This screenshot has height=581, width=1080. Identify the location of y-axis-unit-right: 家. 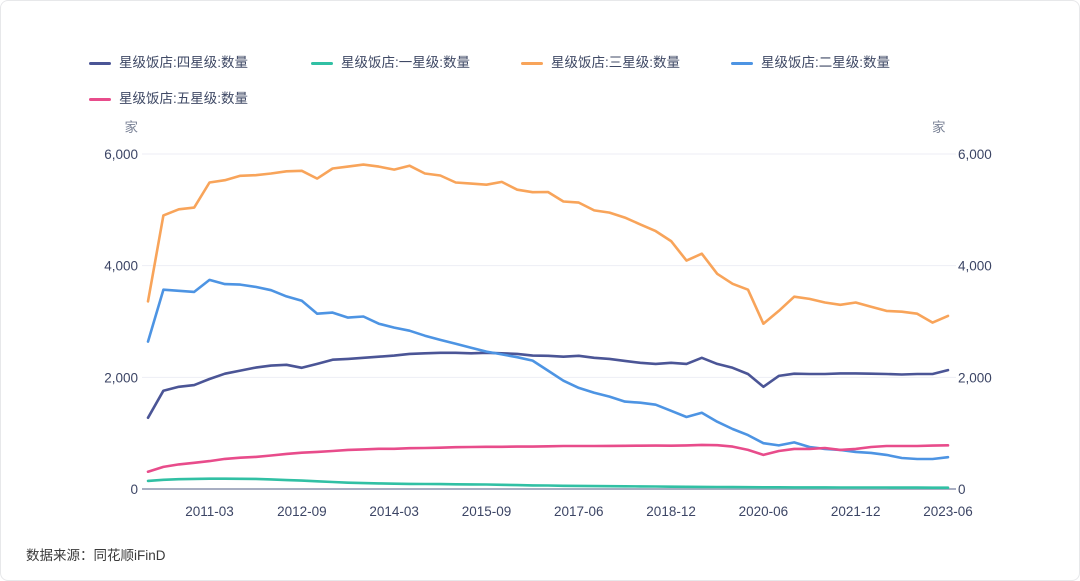
(939, 127).